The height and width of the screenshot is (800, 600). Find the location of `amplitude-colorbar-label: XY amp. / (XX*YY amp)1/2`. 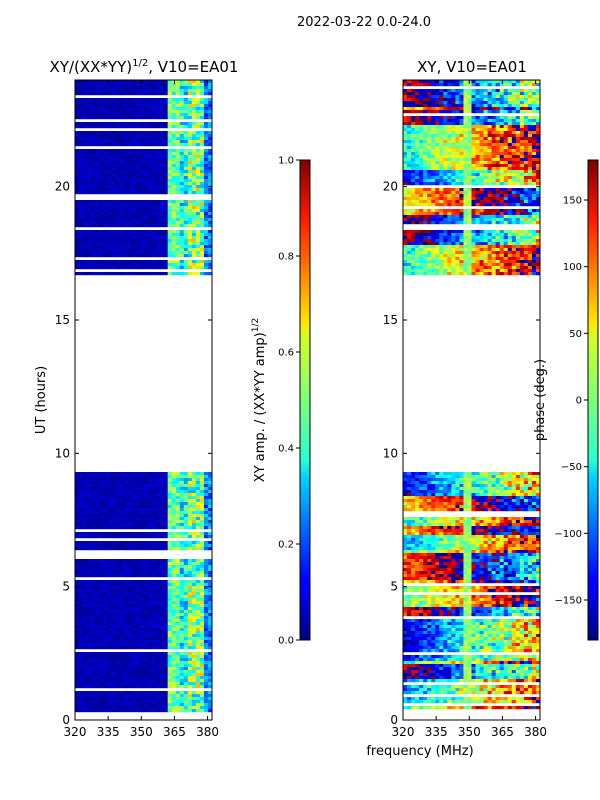

amplitude-colorbar-label: XY amp. / (XX*YY amp)1/2 is located at coordinates (259, 400).